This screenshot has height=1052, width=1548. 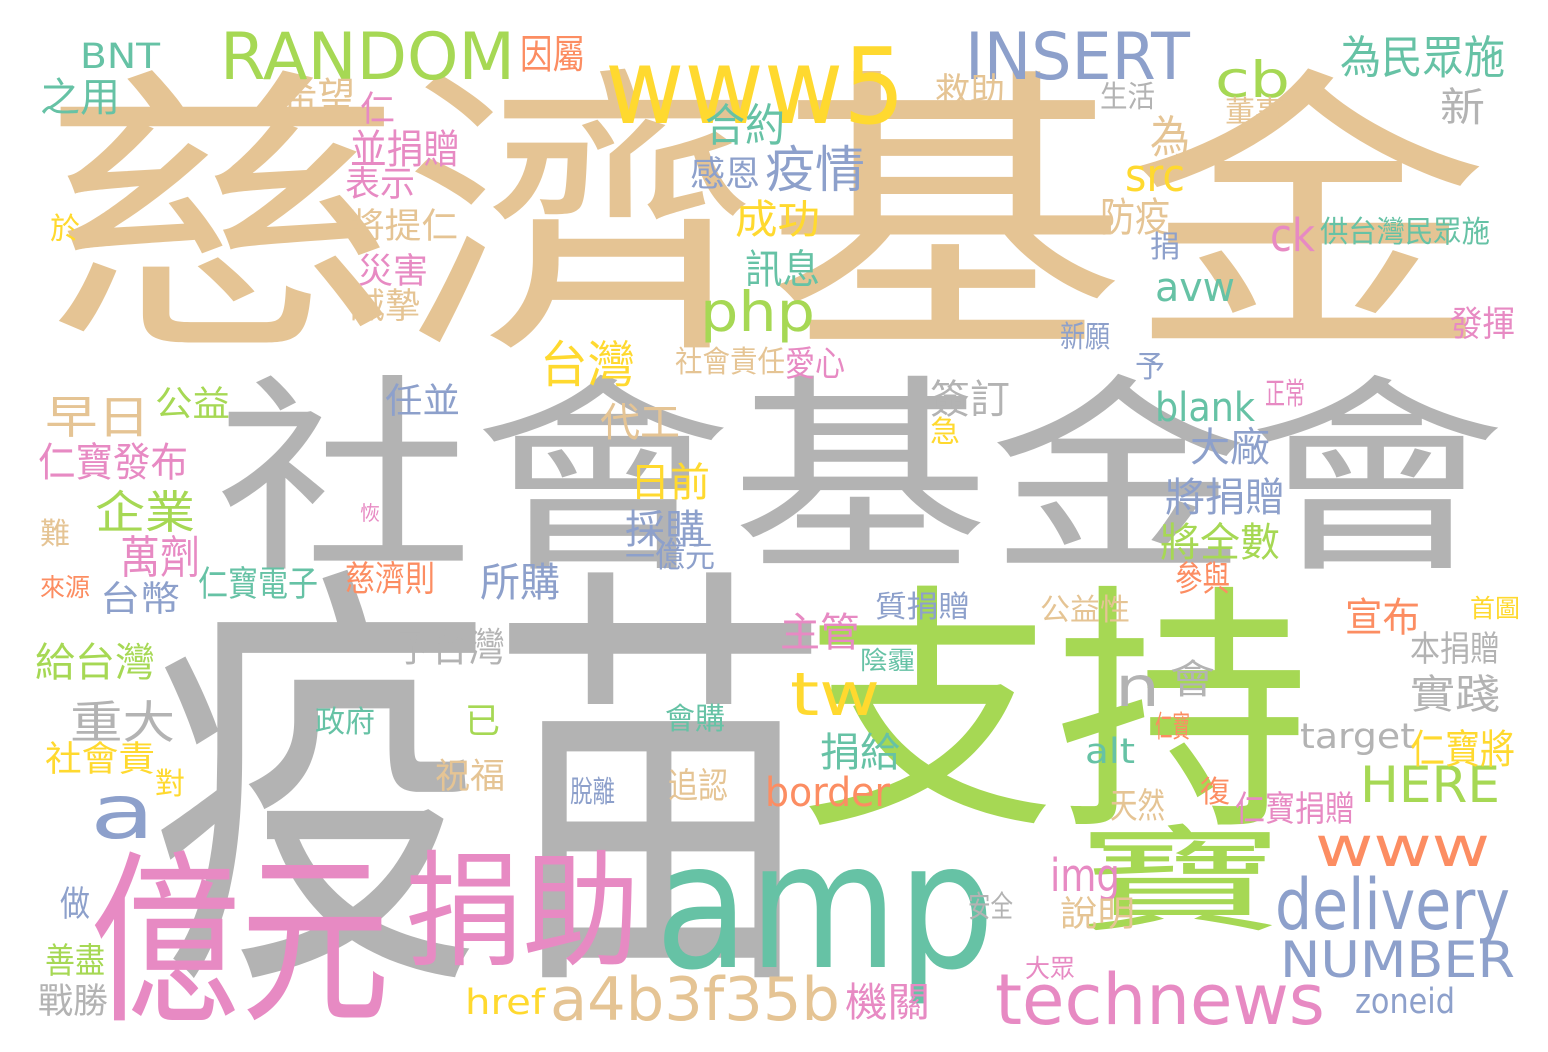 What do you see at coordinates (240, 942) in the screenshot?
I see `word-6: 億元` at bounding box center [240, 942].